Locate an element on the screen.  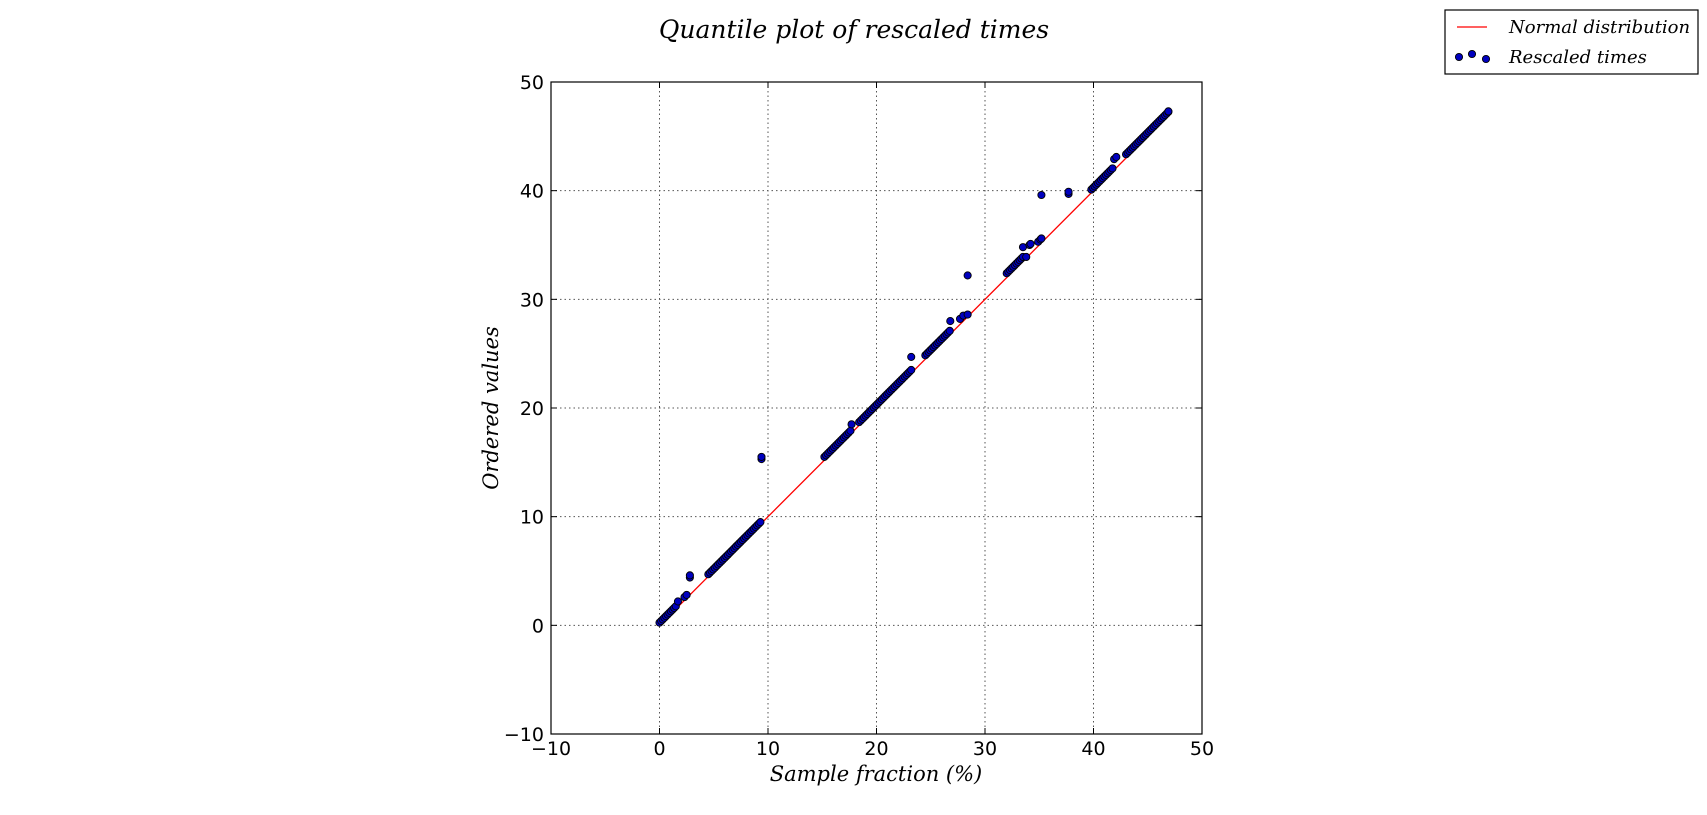
legend-label-normal-distribution: Normal distribution is located at coordinates (1599, 27).